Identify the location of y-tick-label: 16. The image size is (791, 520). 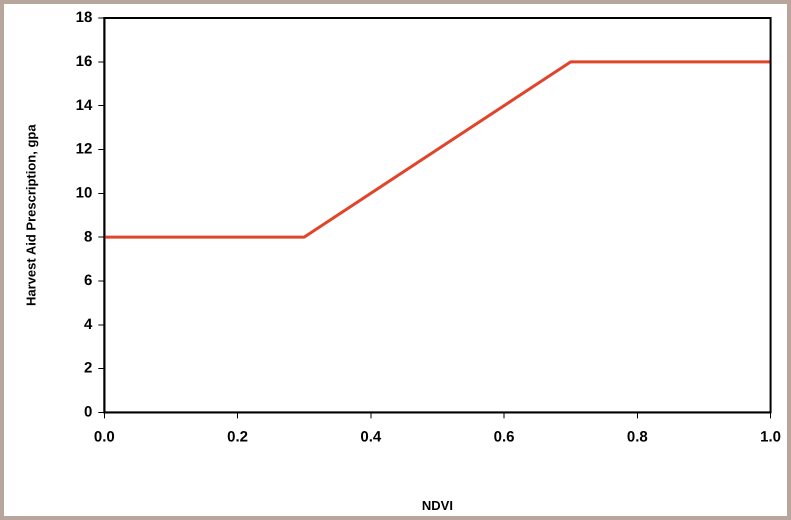
(84, 61).